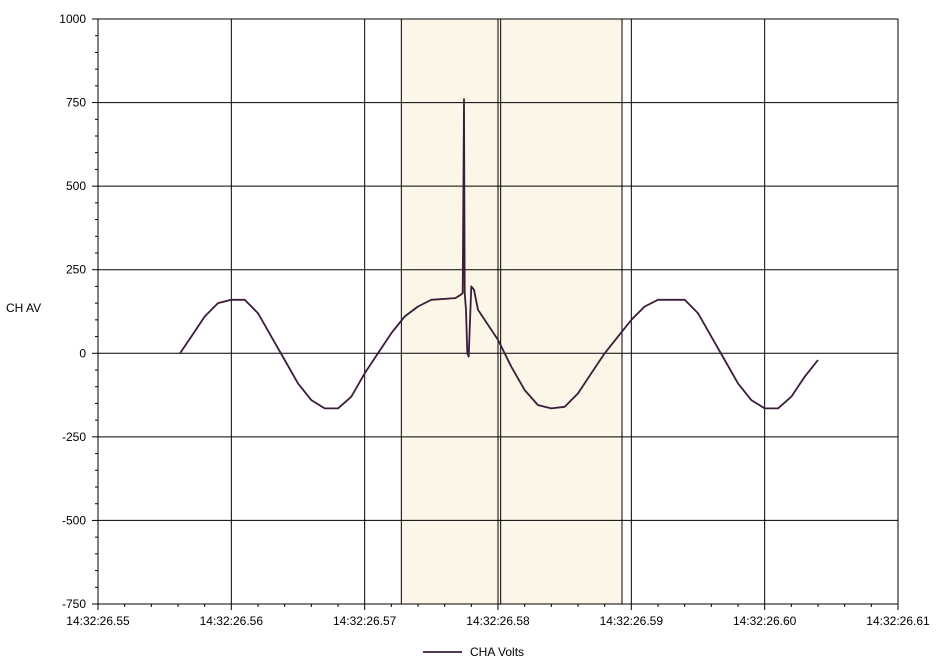 Image resolution: width=938 pixels, height=658 pixels. I want to click on x-tick-label: 14:32:26.61, so click(898, 621).